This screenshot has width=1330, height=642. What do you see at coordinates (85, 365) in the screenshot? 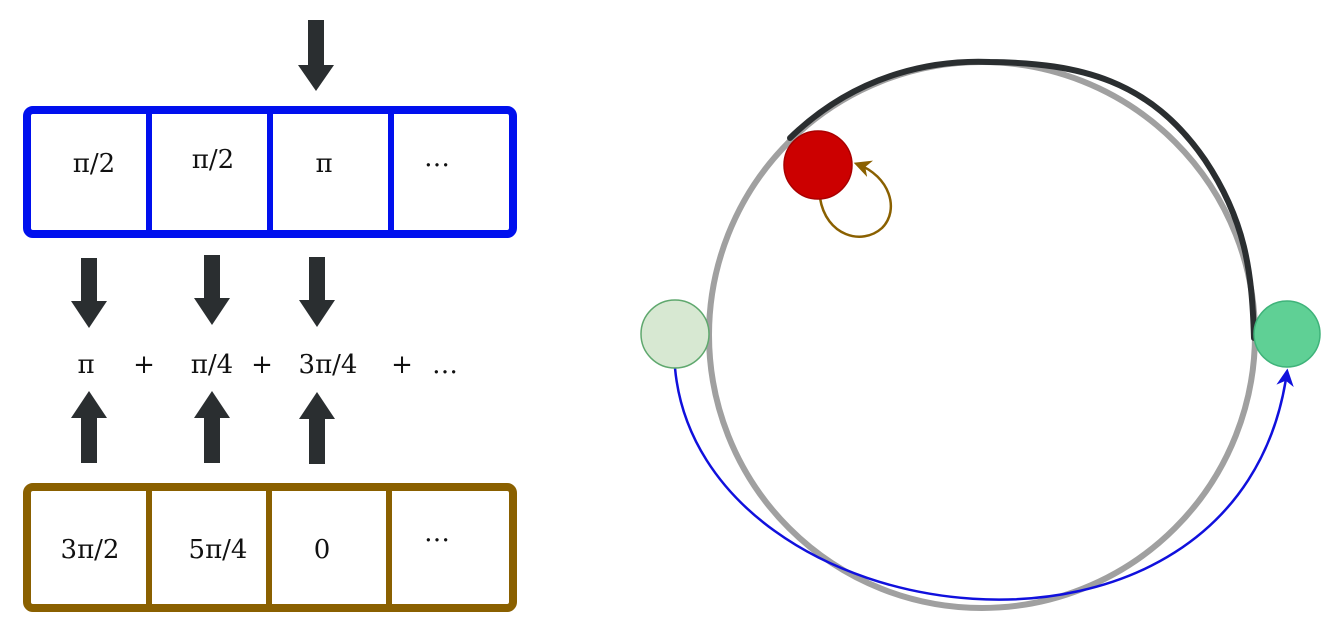
I see `sum-term: π` at bounding box center [85, 365].